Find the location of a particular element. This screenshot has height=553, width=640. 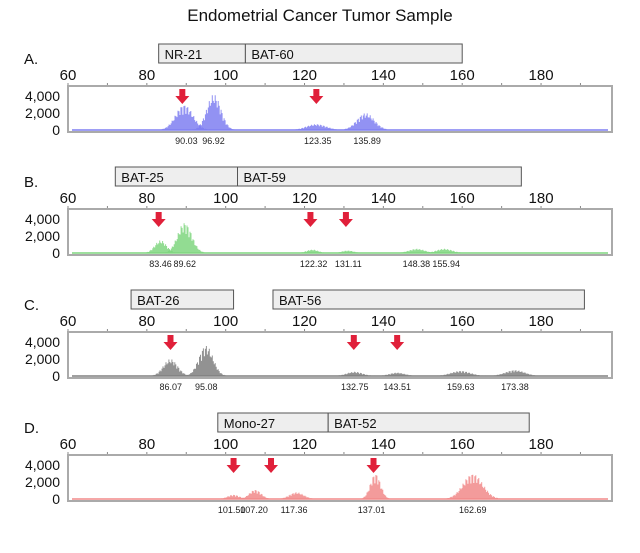

chart-title: Endometrial Cancer Tumor Sample is located at coordinates (320, 15).